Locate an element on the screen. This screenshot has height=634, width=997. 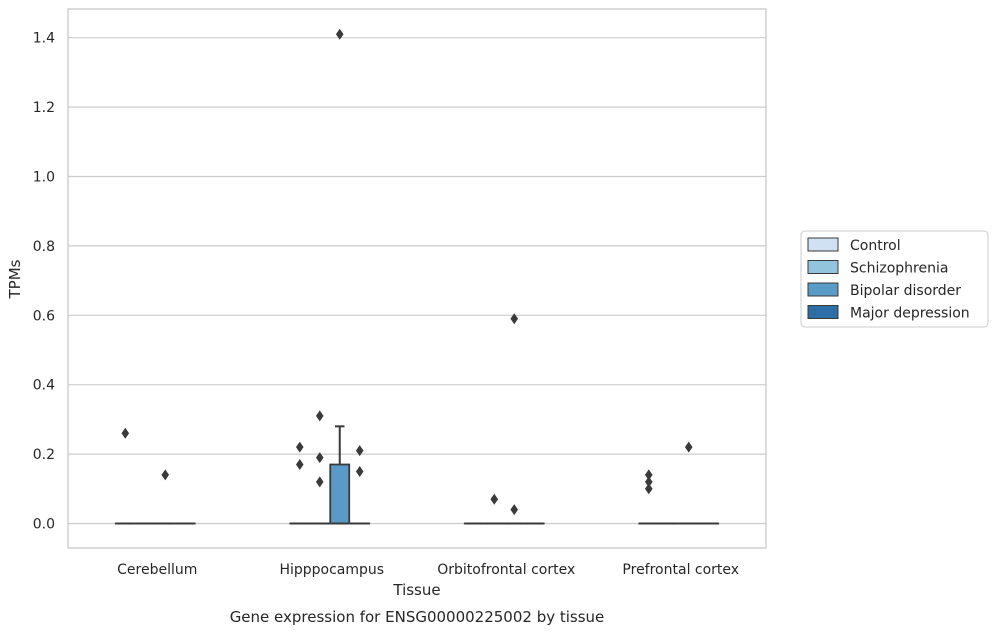
y-axis-label: TPMs is located at coordinates (15, 279).